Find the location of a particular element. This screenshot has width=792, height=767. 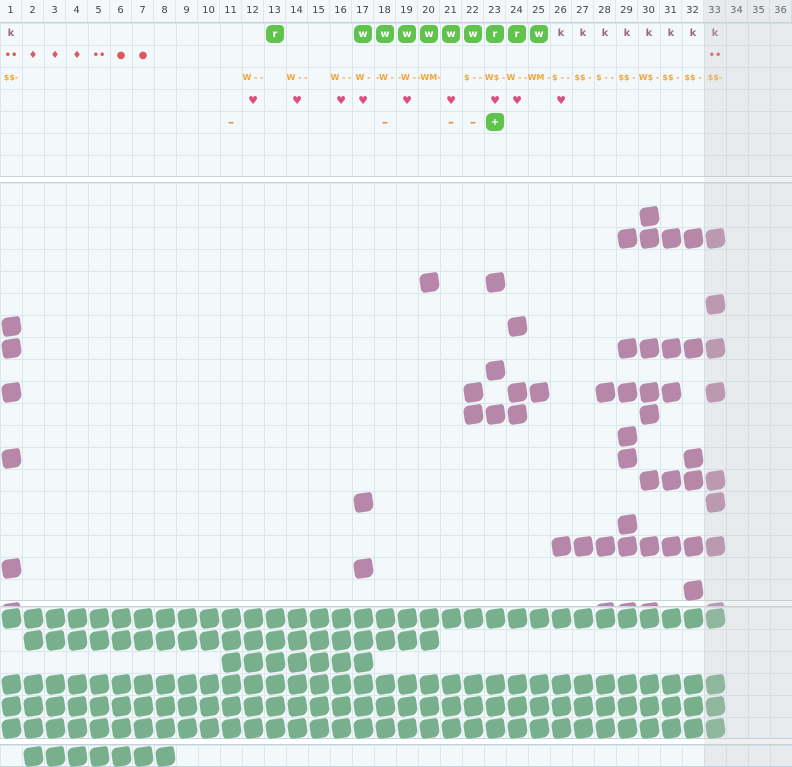

column-header-cell: 16 is located at coordinates (341, 11).